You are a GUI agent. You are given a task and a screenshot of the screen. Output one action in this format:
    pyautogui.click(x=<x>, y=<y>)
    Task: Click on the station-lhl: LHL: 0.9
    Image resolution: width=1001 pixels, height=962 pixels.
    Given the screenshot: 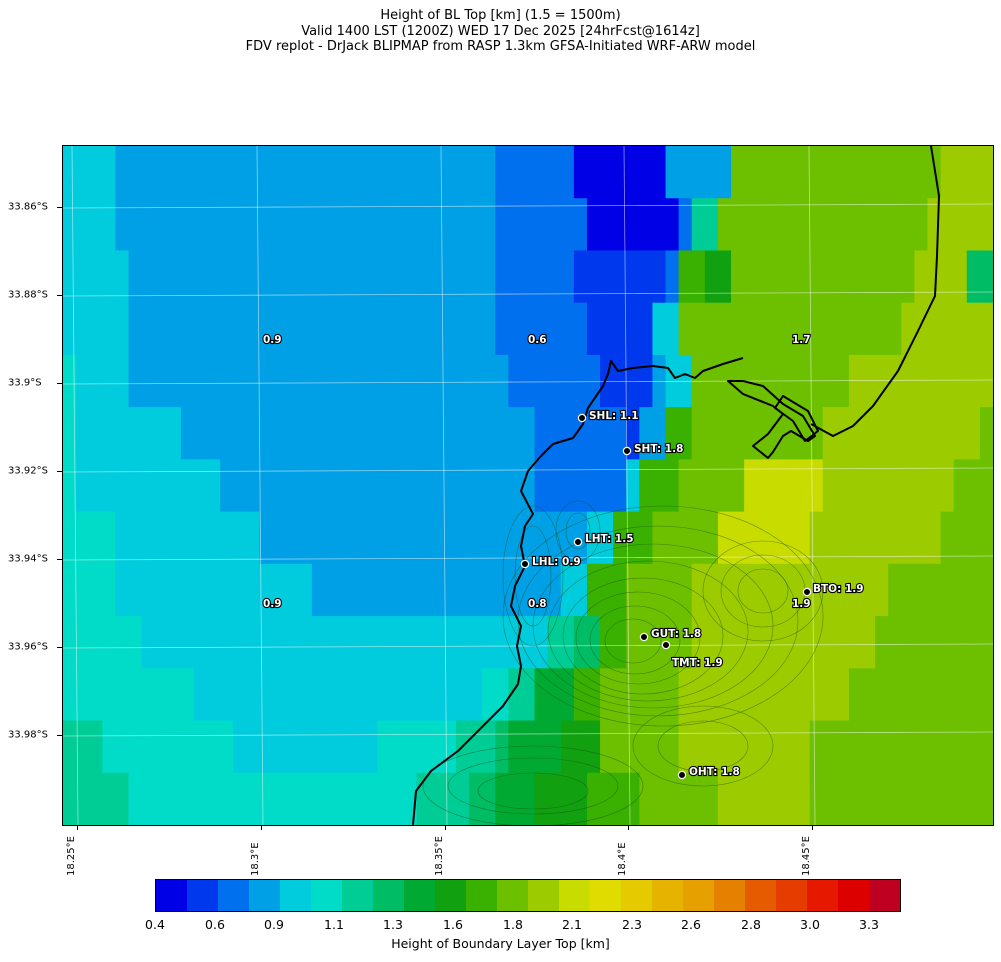 What is the action you would take?
    pyautogui.click(x=551, y=562)
    